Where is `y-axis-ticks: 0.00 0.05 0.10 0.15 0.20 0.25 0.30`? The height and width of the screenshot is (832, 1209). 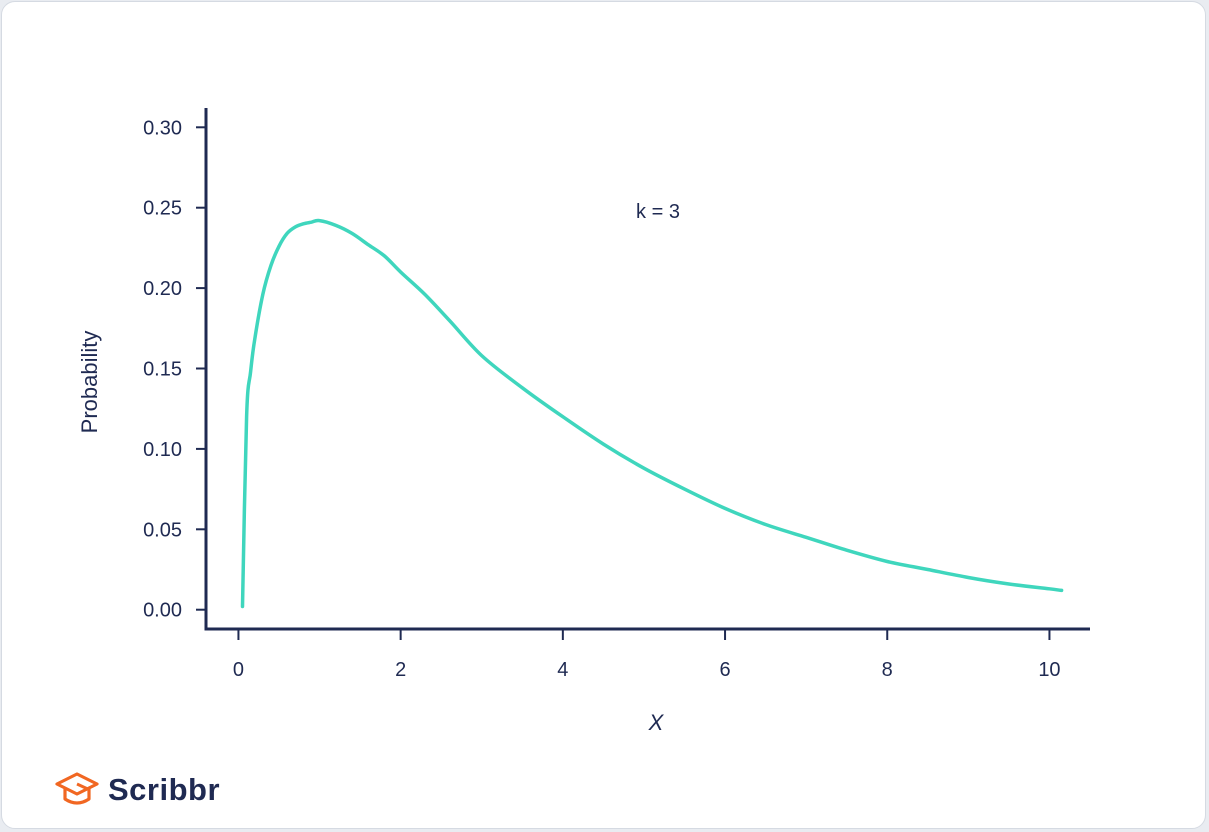
y-axis-ticks: 0.00 0.05 0.10 0.15 0.20 0.25 0.30 is located at coordinates (174, 369).